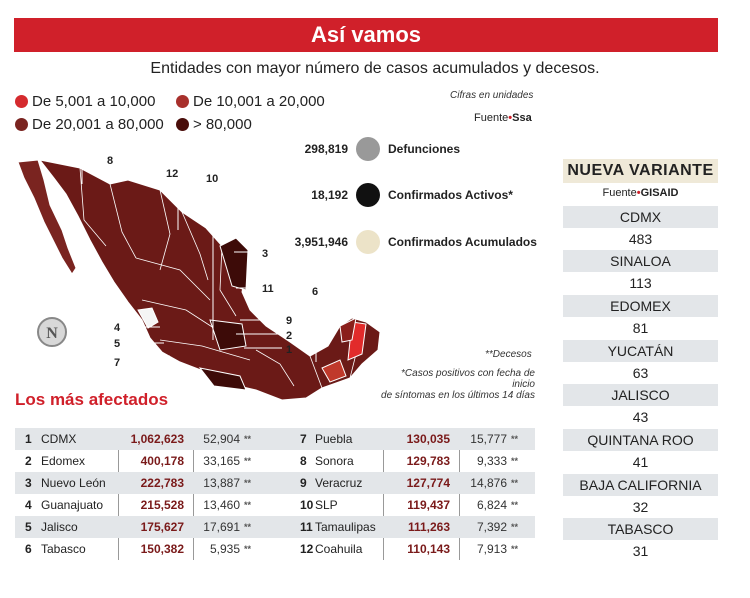 The height and width of the screenshot is (598, 750). What do you see at coordinates (348, 330) in the screenshot?
I see `region-yucatan` at bounding box center [348, 330].